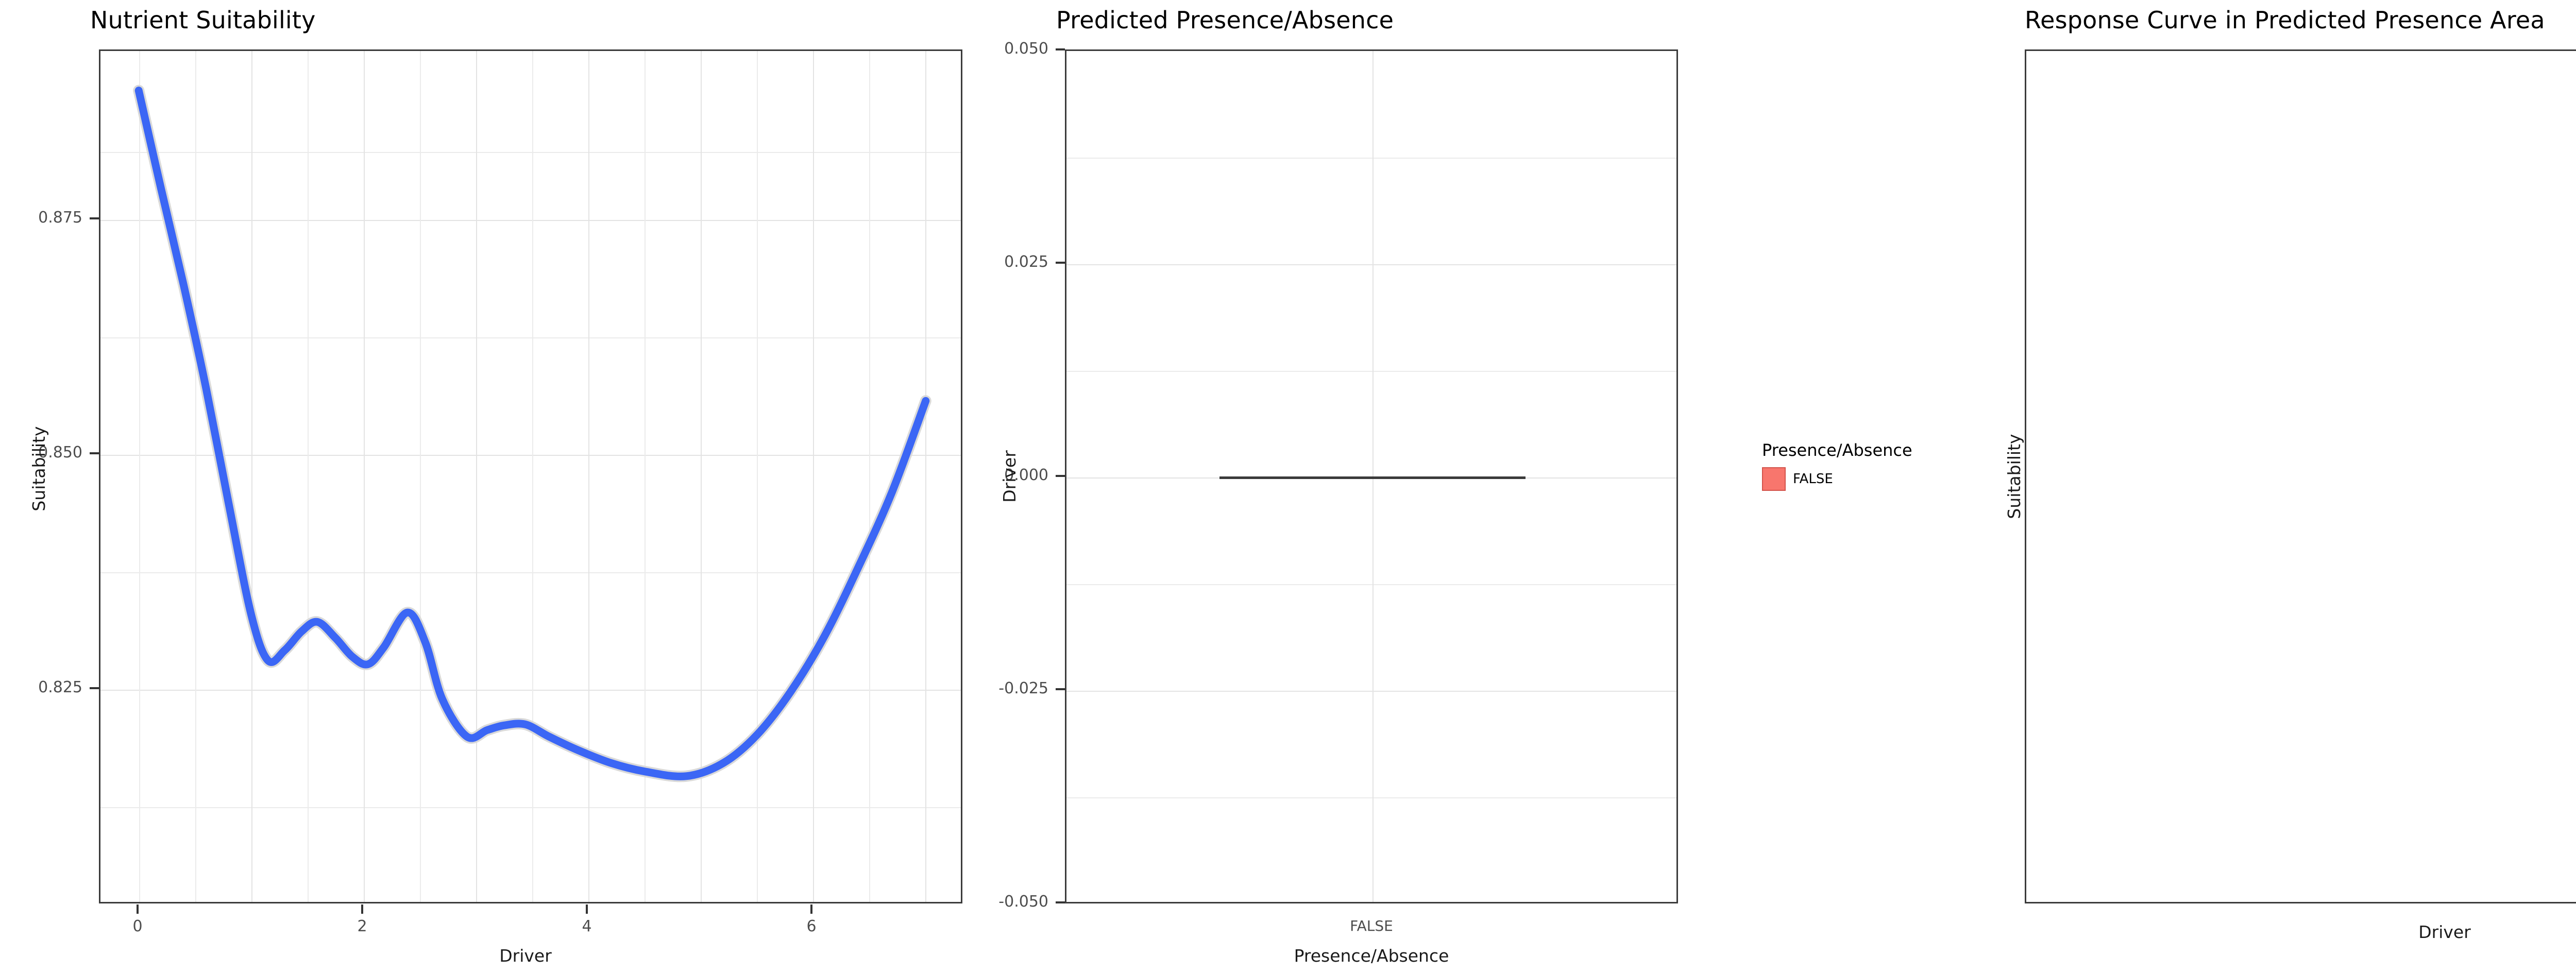 Image resolution: width=2576 pixels, height=973 pixels. What do you see at coordinates (1023, 688) in the screenshot?
I see `y-tick-label: -0.025` at bounding box center [1023, 688].